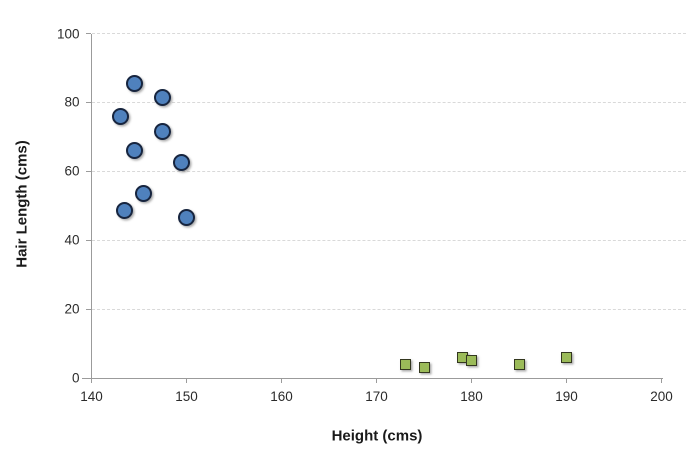  I want to click on x-tick-label: 180, so click(471, 396).